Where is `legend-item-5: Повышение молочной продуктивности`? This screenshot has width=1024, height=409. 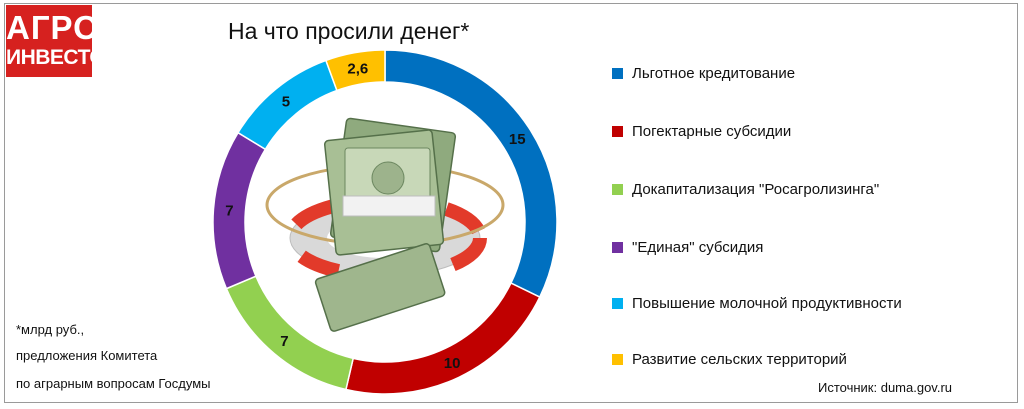 legend-item-5: Повышение молочной продуктивности is located at coordinates (757, 303).